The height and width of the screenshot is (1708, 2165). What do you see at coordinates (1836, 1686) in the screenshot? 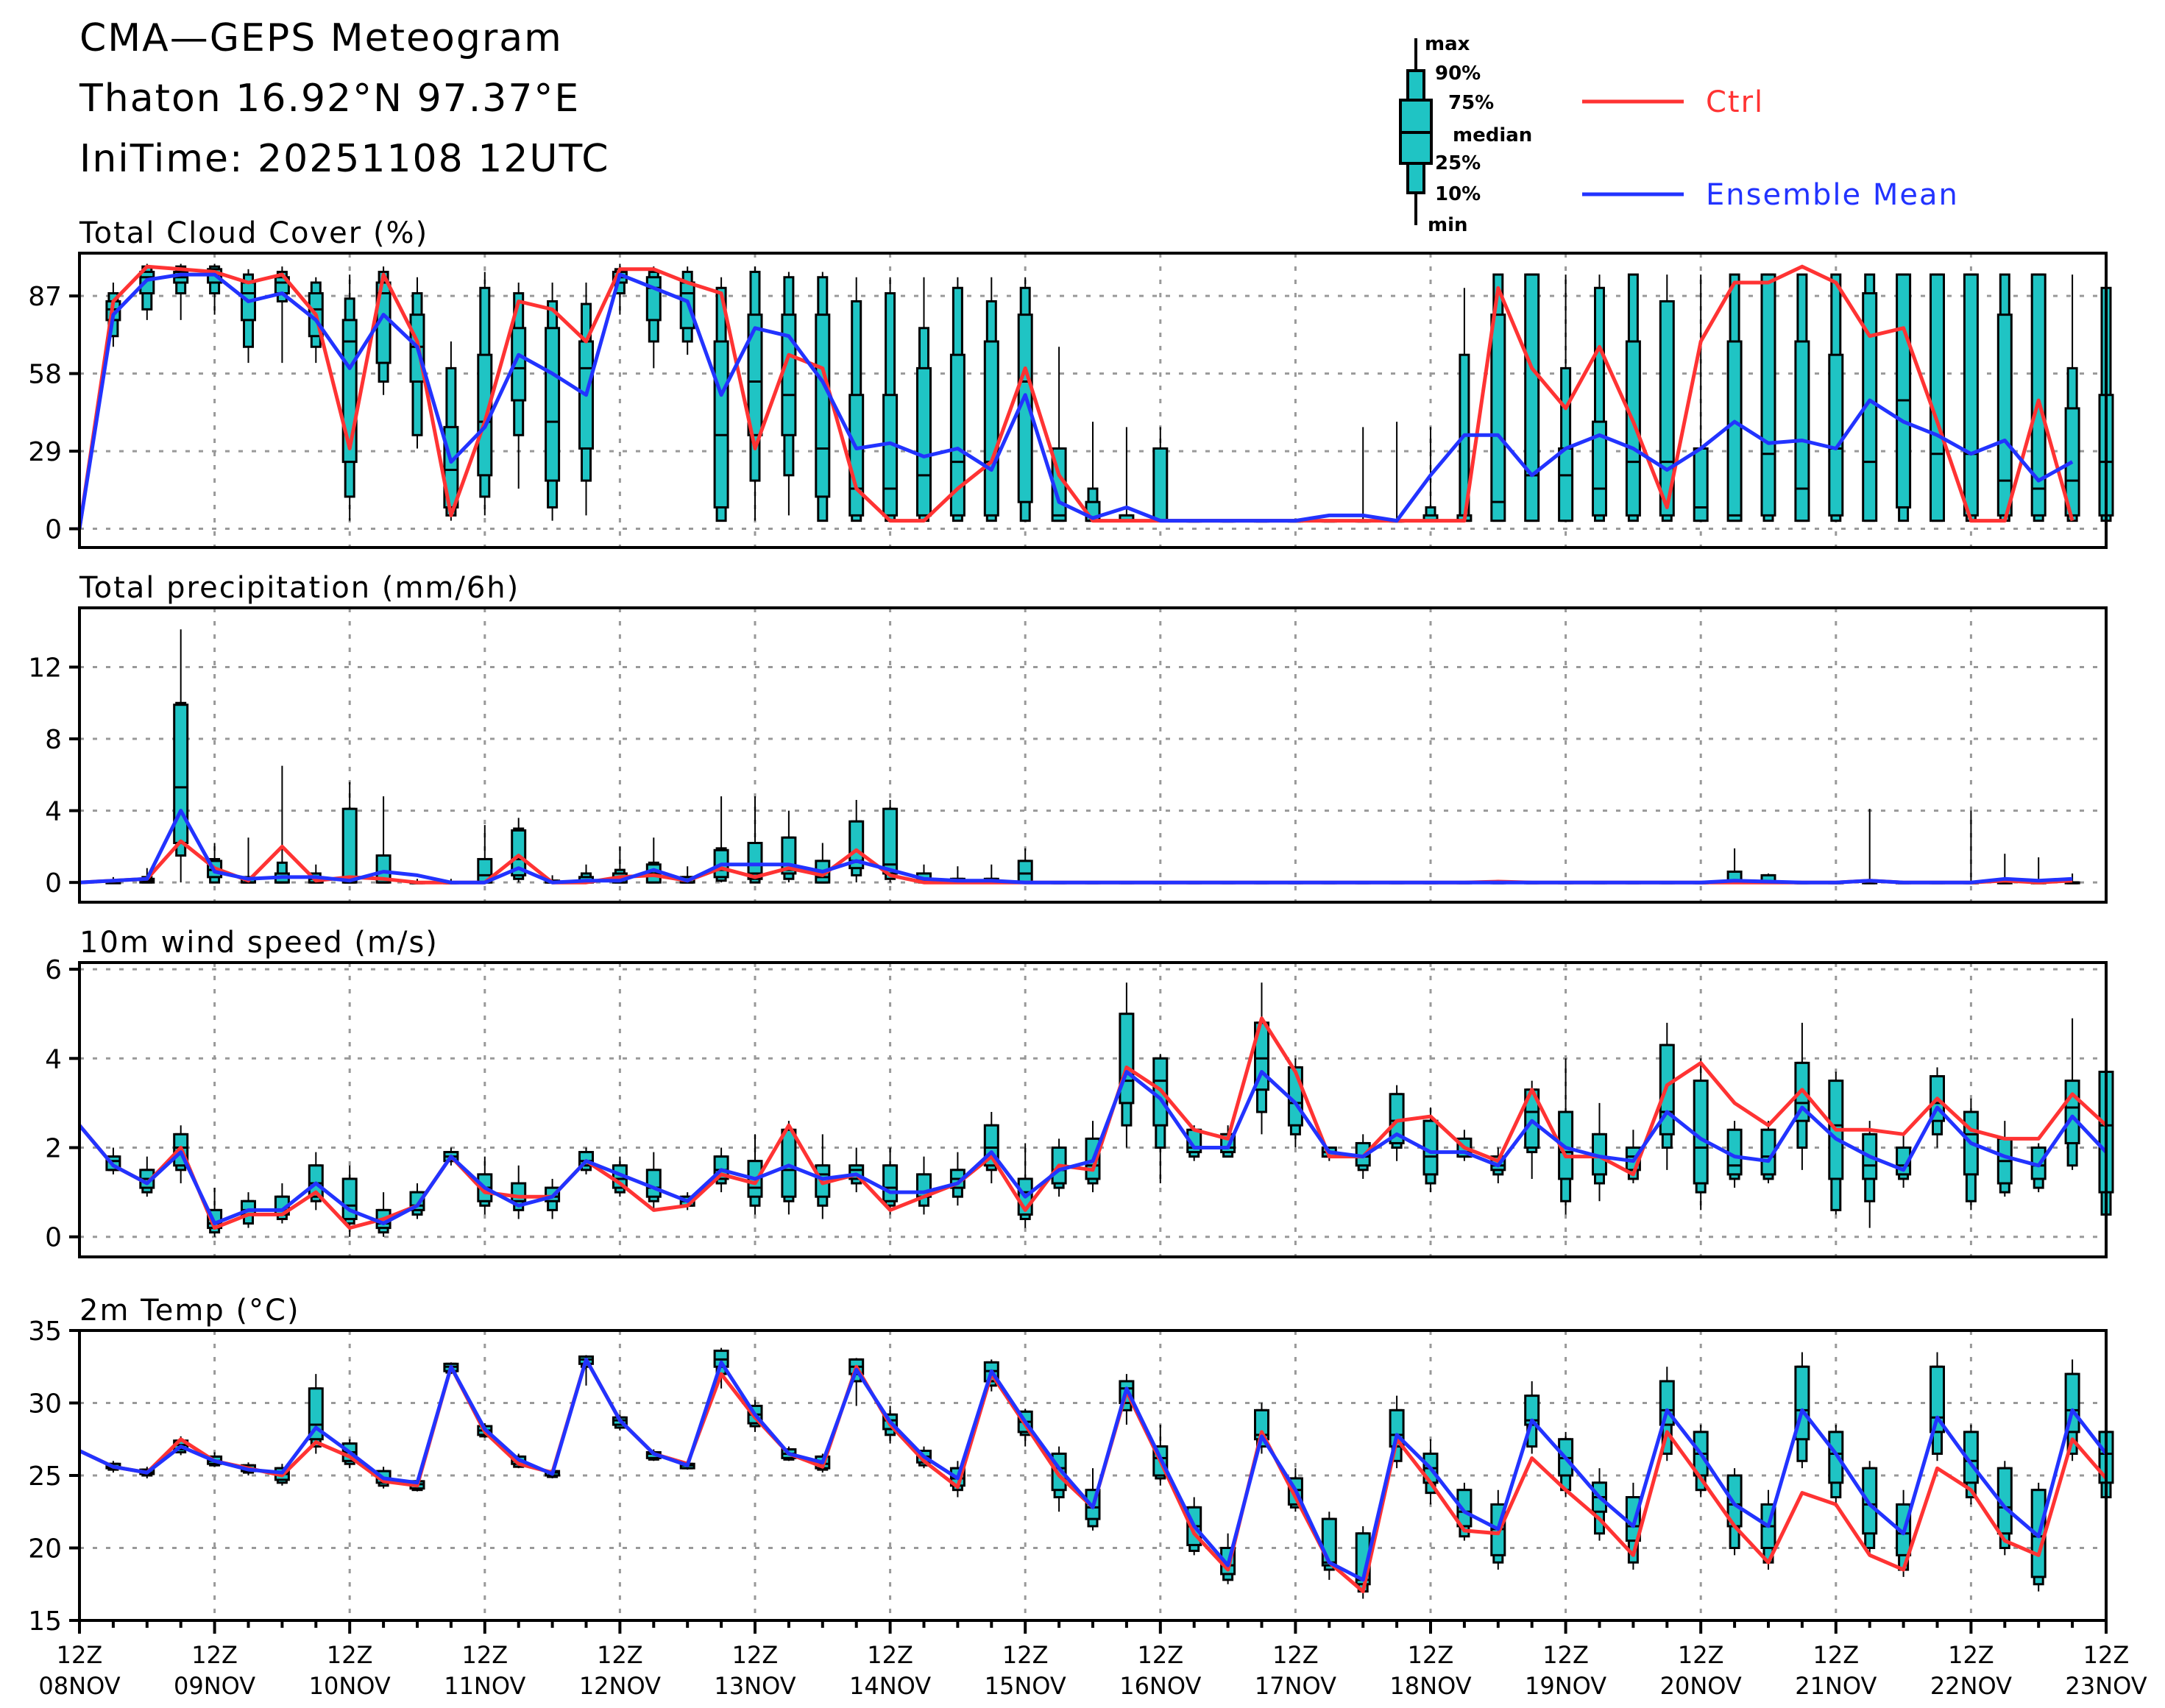
I see `x-tick-label-date: 21NOV` at bounding box center [1836, 1686].